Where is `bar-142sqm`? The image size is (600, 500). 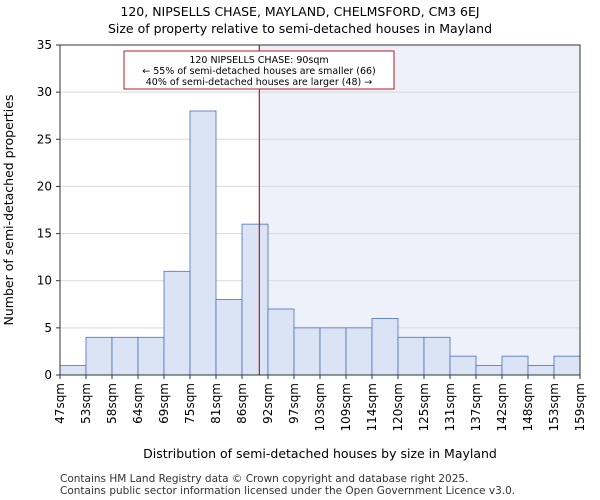 bar-142sqm is located at coordinates (515, 365).